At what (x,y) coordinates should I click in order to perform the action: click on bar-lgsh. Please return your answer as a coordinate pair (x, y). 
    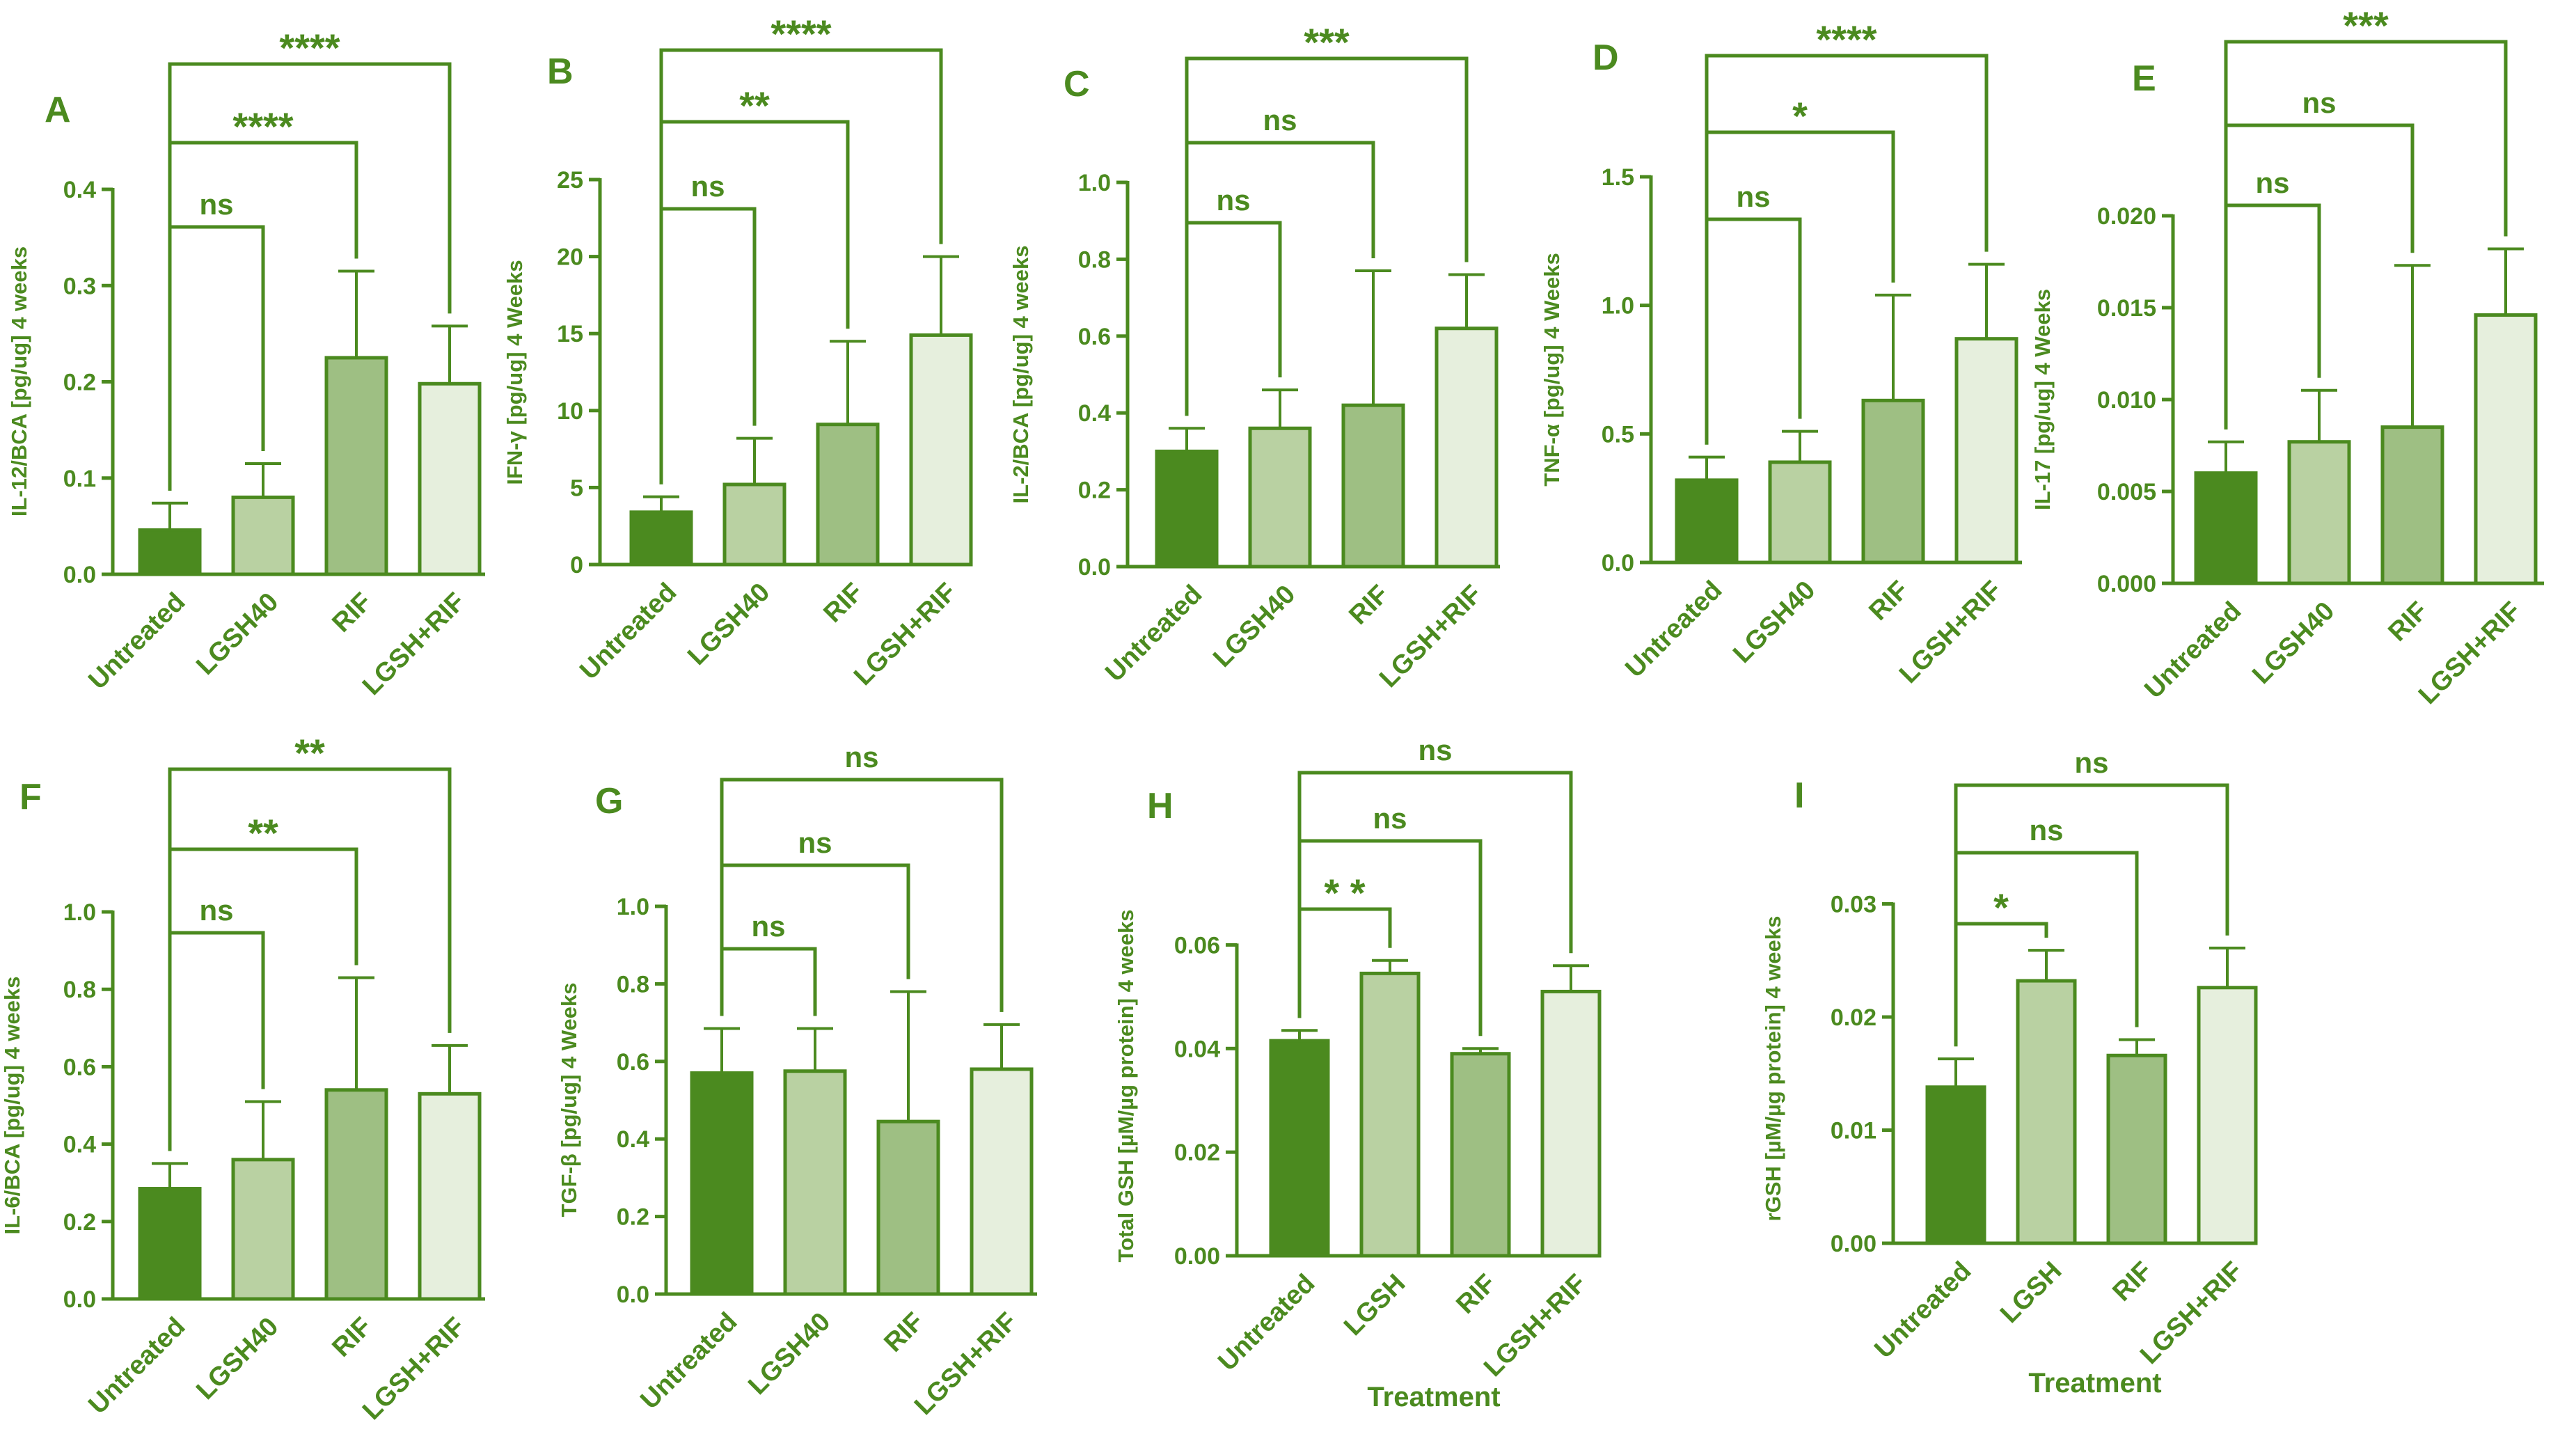
    Looking at the image, I should click on (1390, 1114).